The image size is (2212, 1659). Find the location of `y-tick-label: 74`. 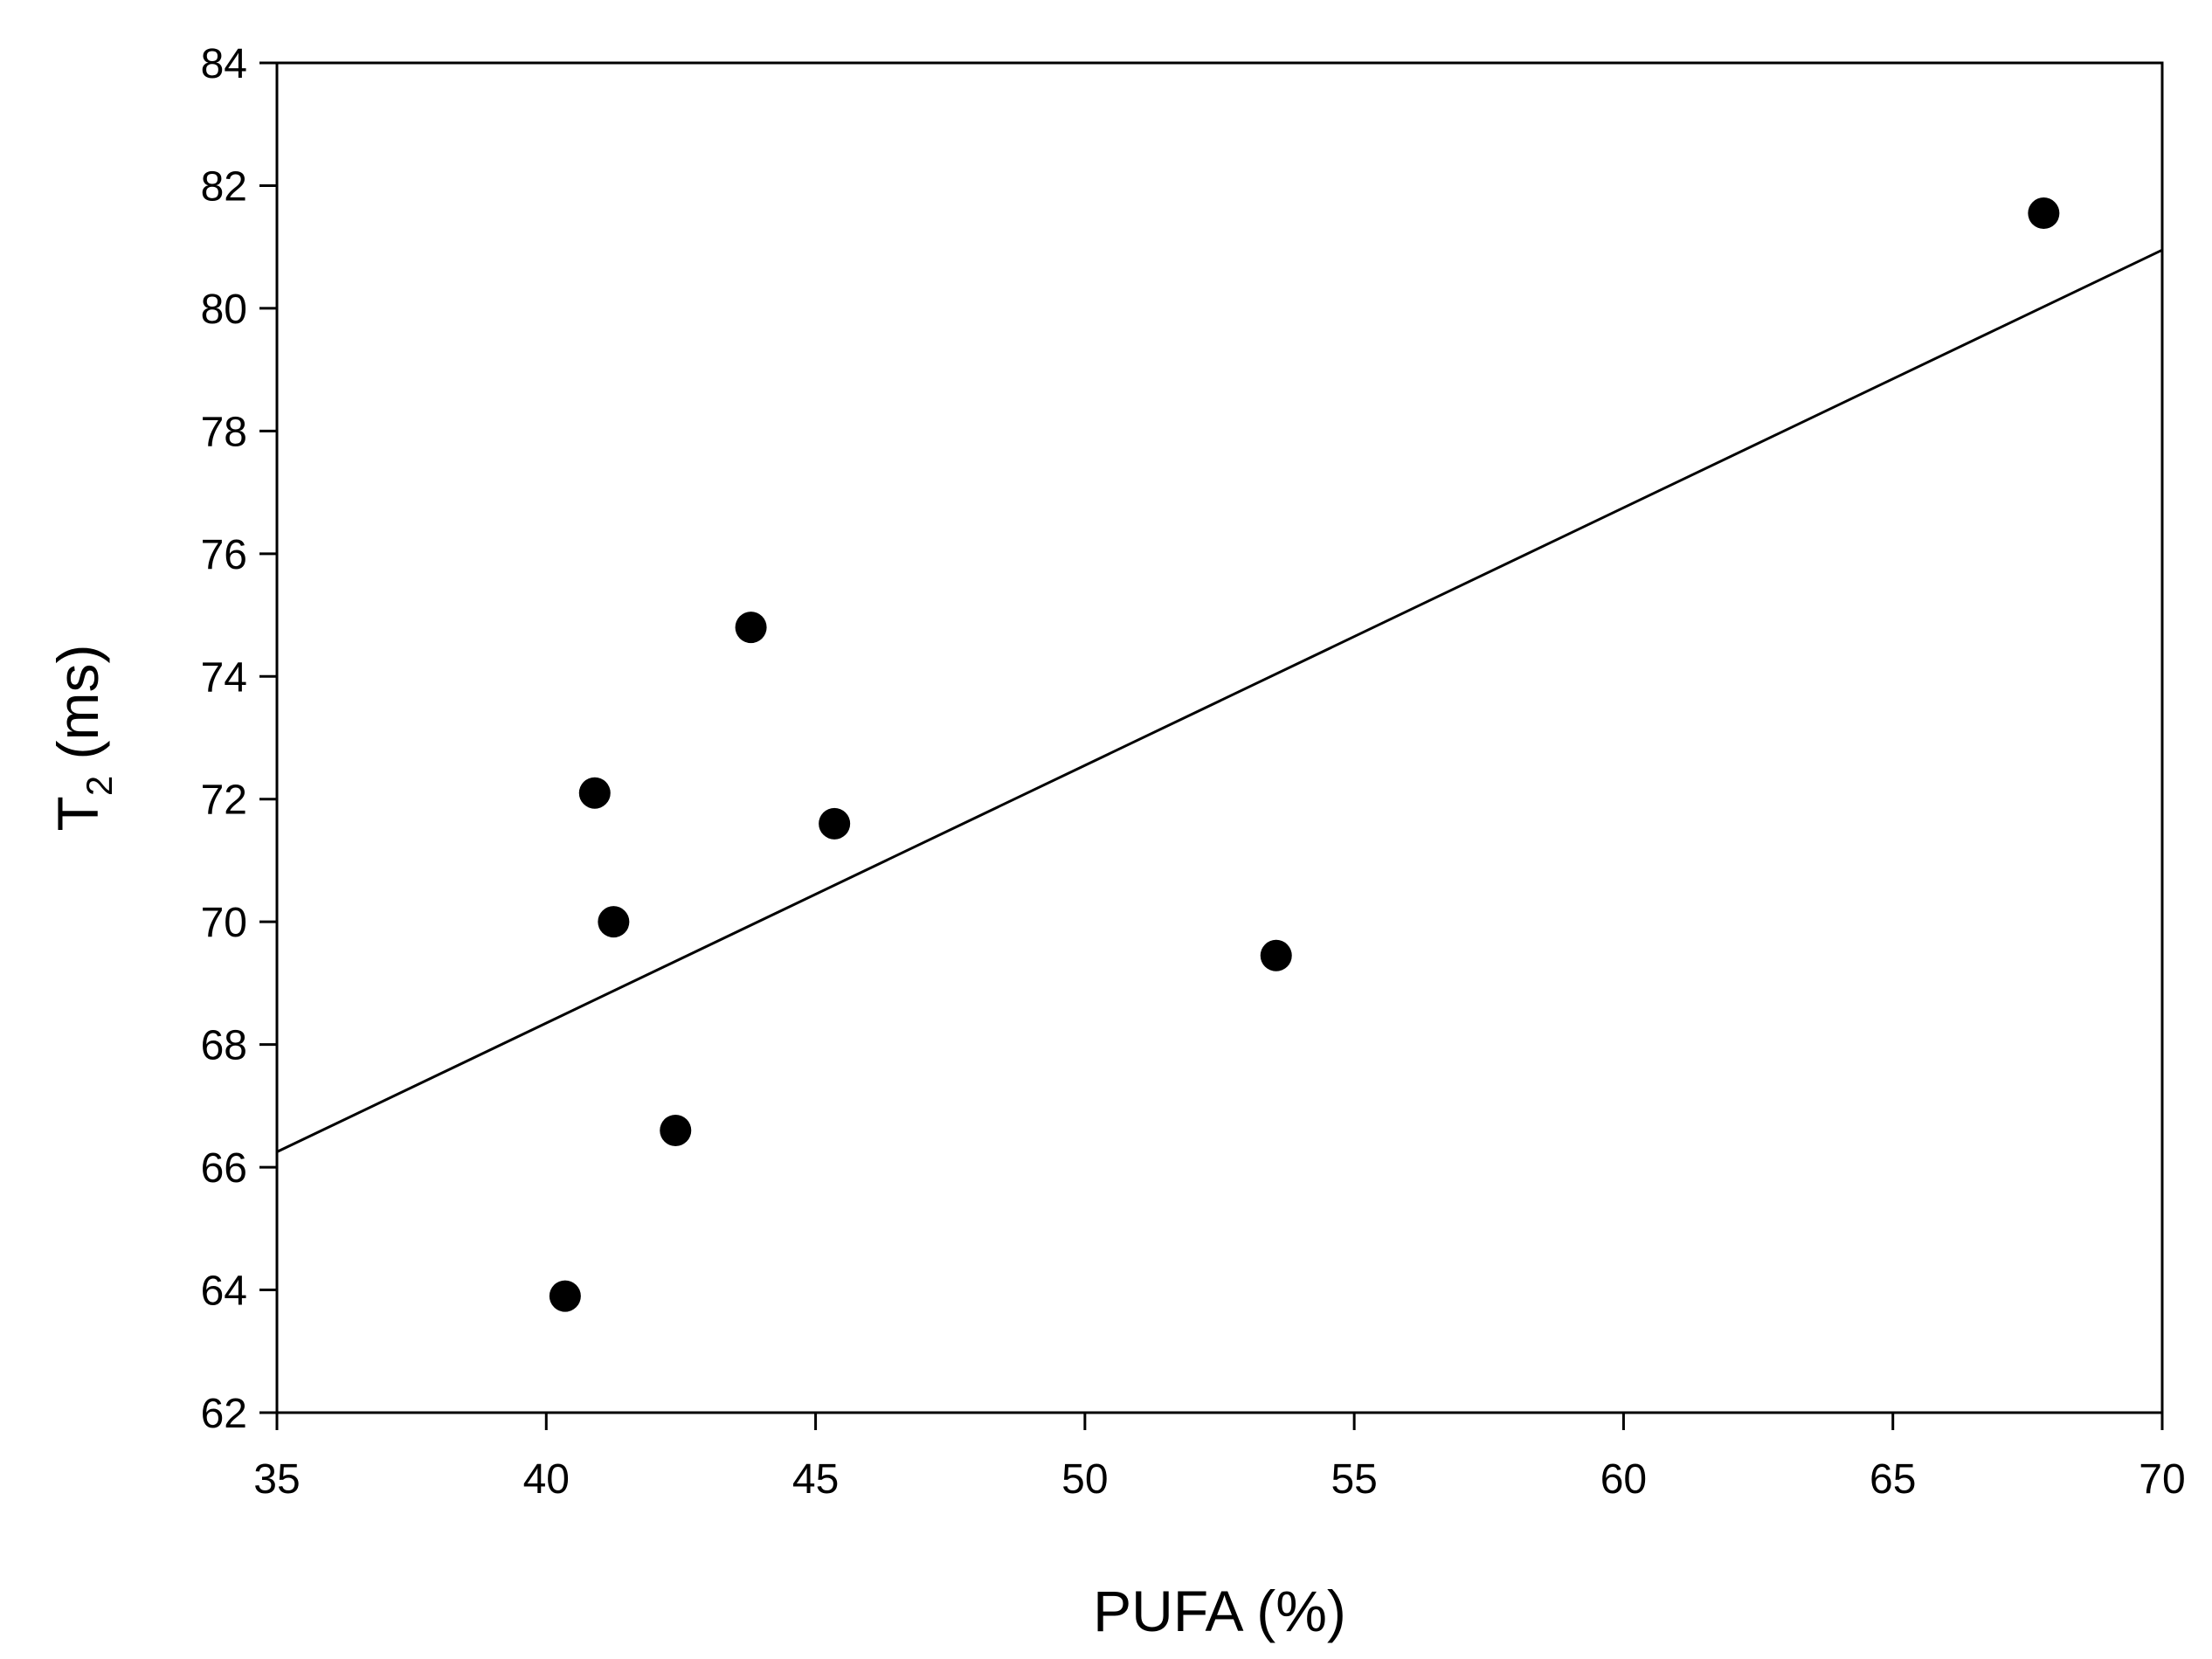

y-tick-label: 74 is located at coordinates (224, 677).